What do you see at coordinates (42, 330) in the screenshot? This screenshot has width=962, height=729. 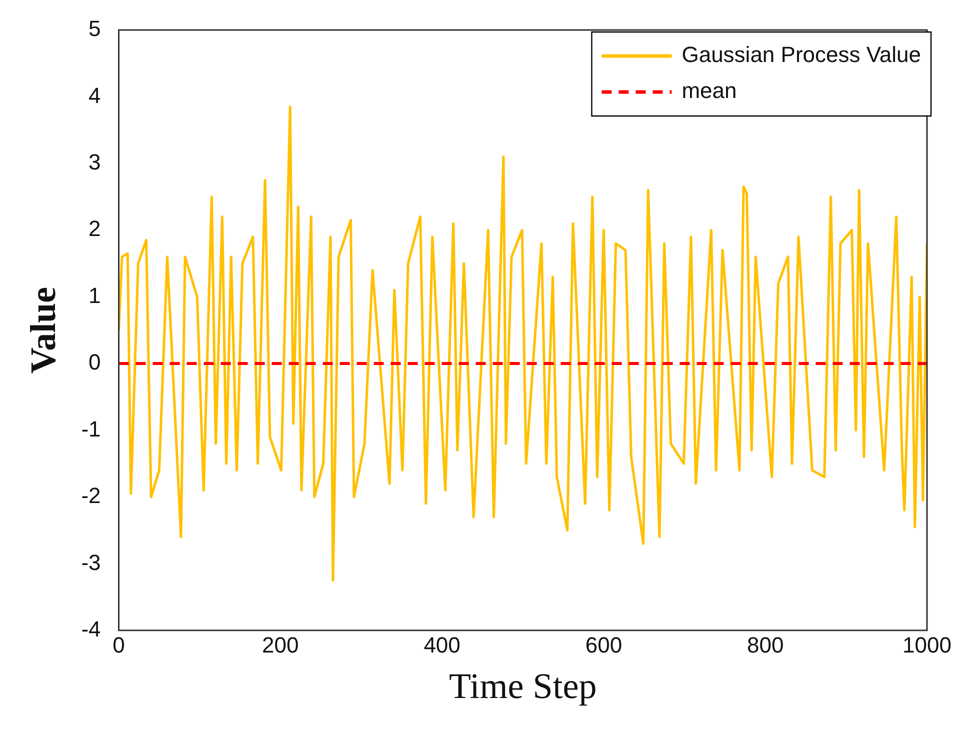 I see `y-axis-title: Value` at bounding box center [42, 330].